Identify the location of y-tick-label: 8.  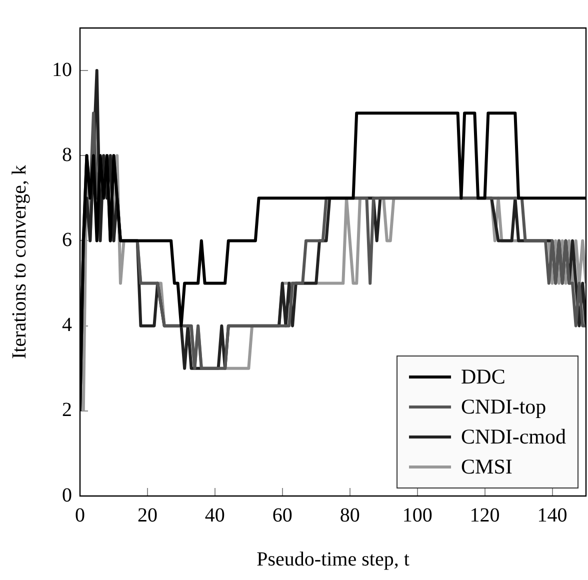
(67, 155).